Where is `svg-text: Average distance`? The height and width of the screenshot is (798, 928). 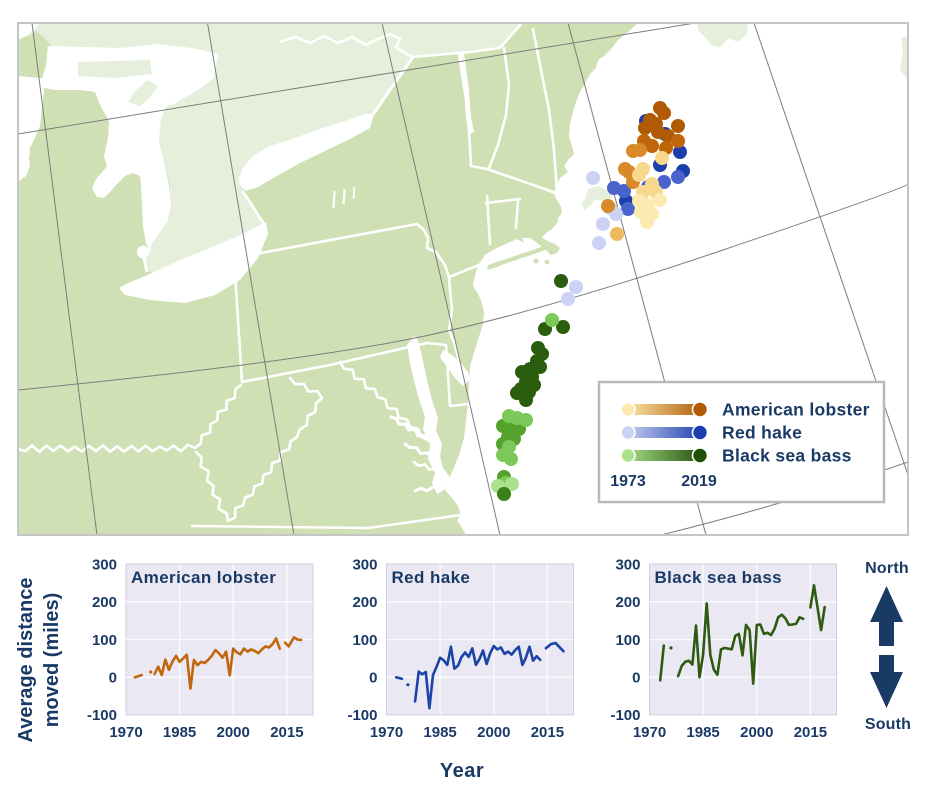
svg-text: Average distance is located at coordinates (26, 660).